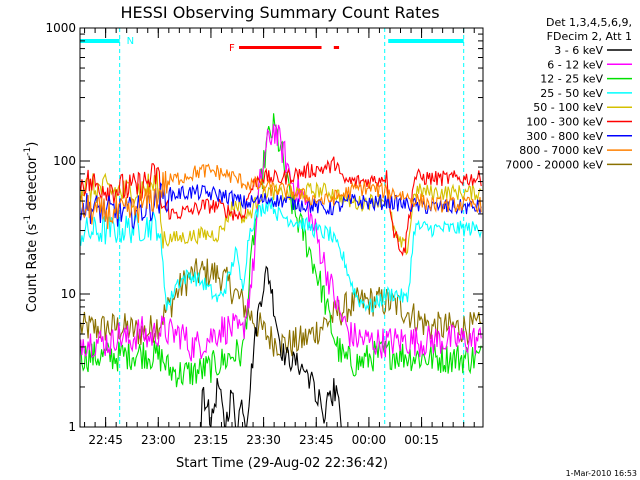  What do you see at coordinates (578, 50) in the screenshot?
I see `legend-entry-label: 3 - 6 keV` at bounding box center [578, 50].